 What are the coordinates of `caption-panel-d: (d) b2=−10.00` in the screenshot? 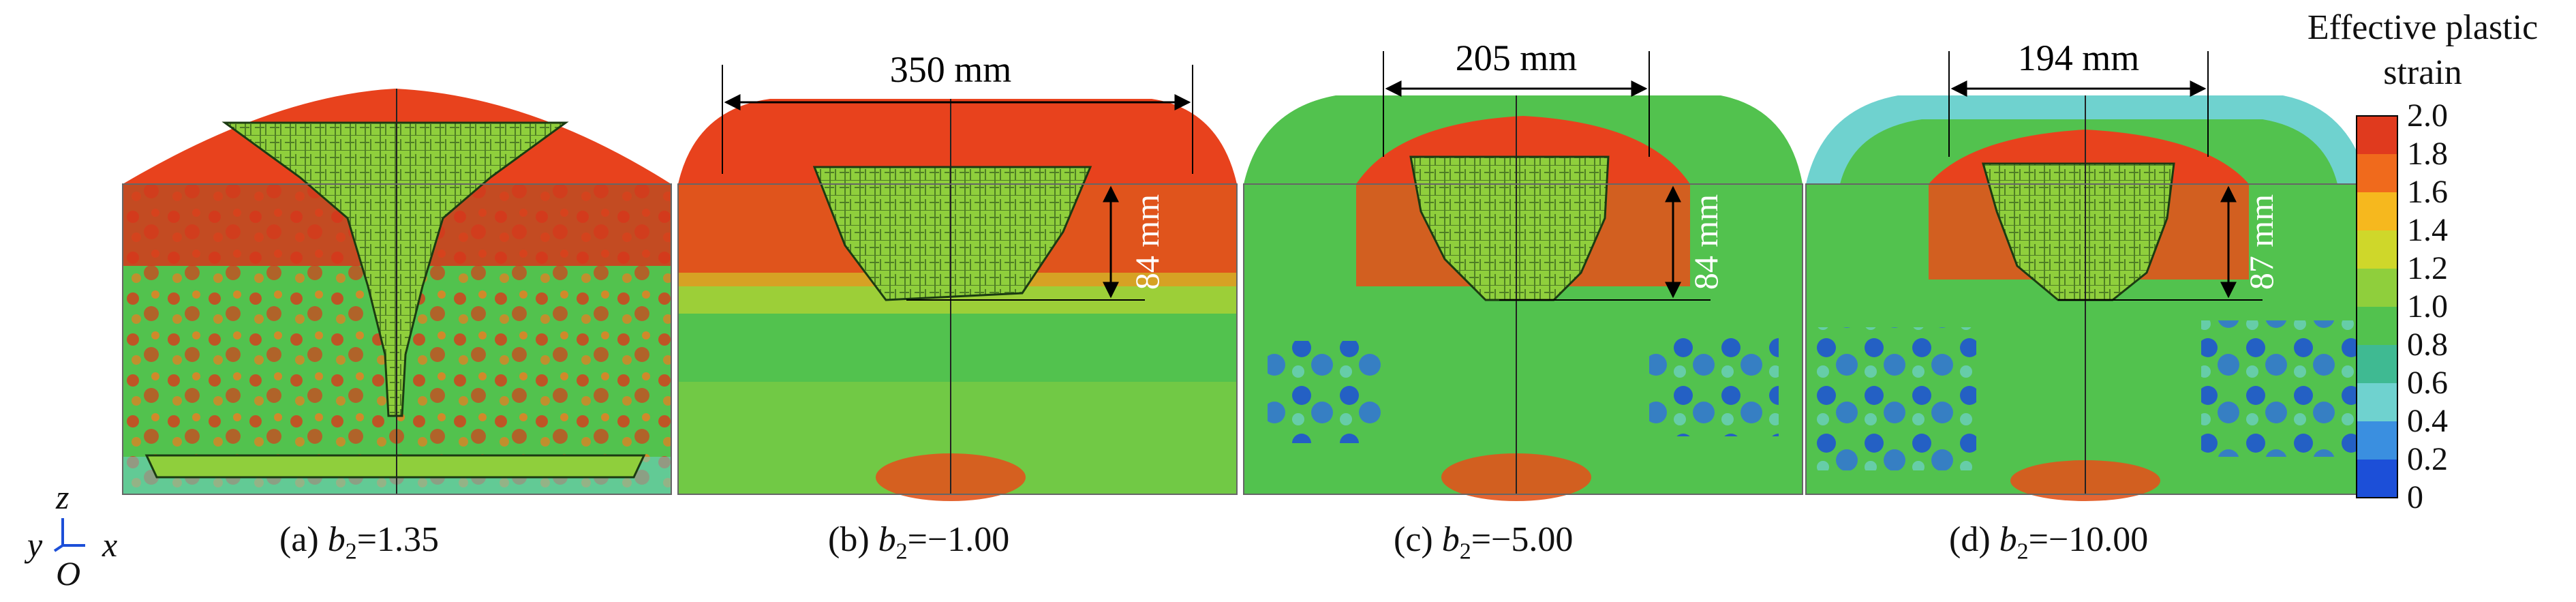 It's located at (2049, 542).